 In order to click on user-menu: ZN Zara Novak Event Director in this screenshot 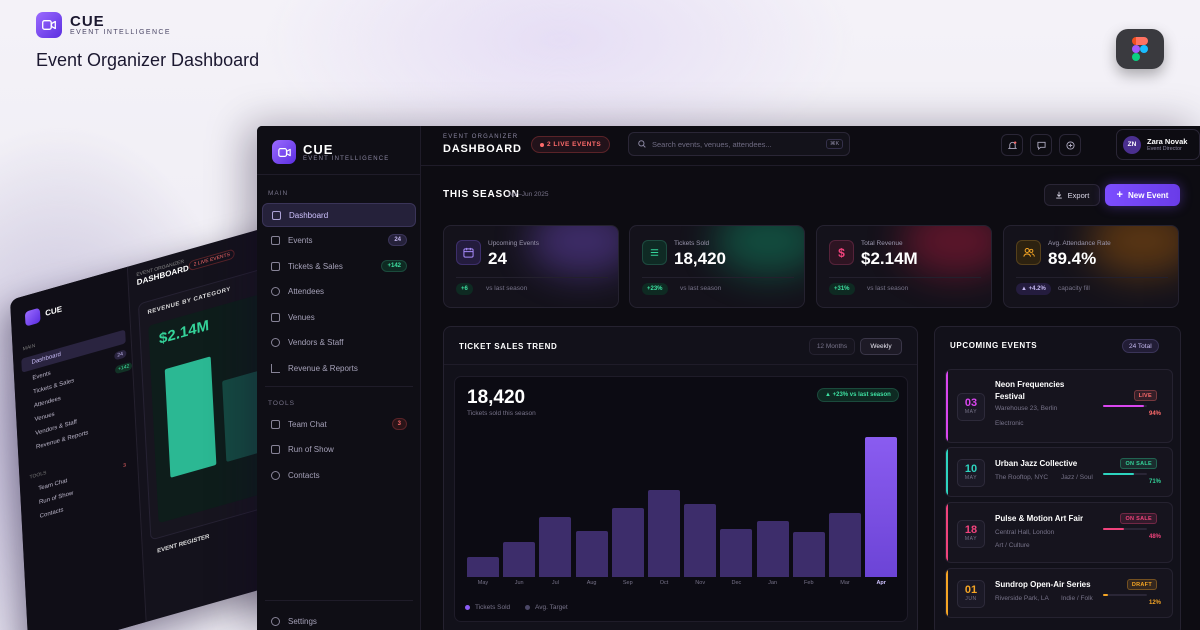, I will do `click(1158, 144)`.